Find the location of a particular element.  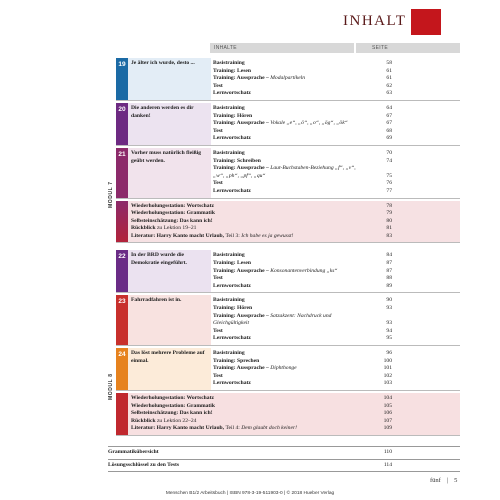

entry-text: Wiederholungsstation: Grammatik is located at coordinates (242, 407).